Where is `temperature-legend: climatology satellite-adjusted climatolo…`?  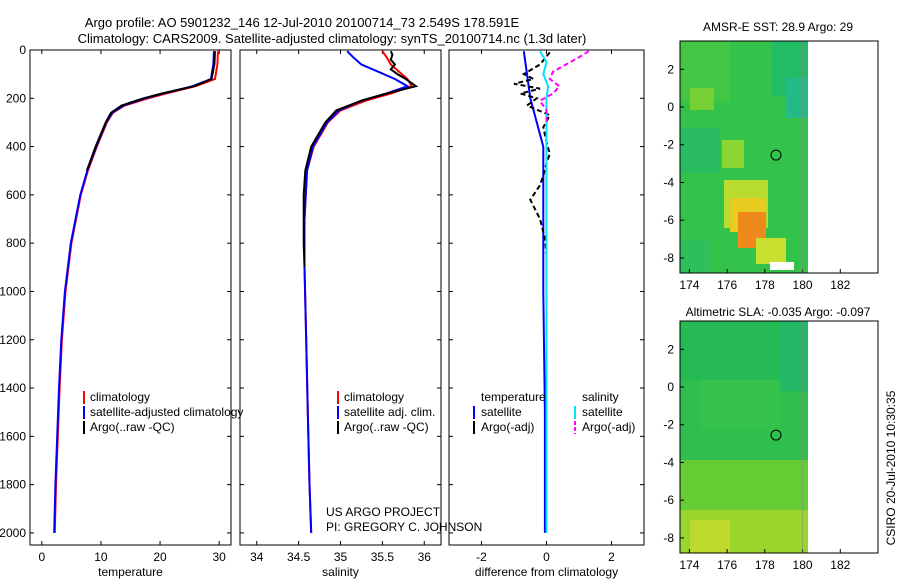 temperature-legend: climatology satellite-adjusted climatolo… is located at coordinates (163, 412).